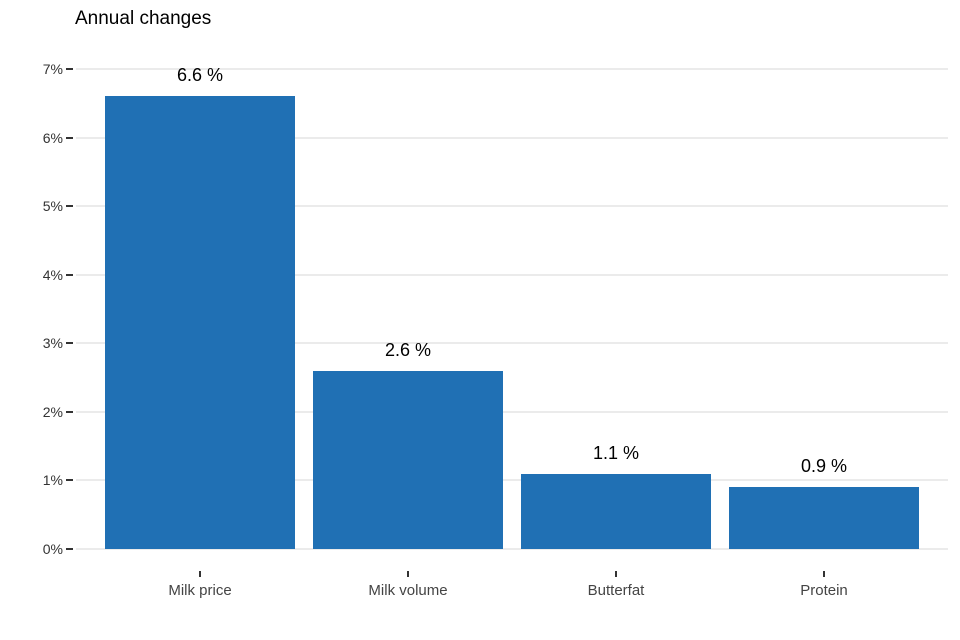 This screenshot has height=640, width=960. What do you see at coordinates (616, 452) in the screenshot?
I see `value-label-butterfat: 1.1 %` at bounding box center [616, 452].